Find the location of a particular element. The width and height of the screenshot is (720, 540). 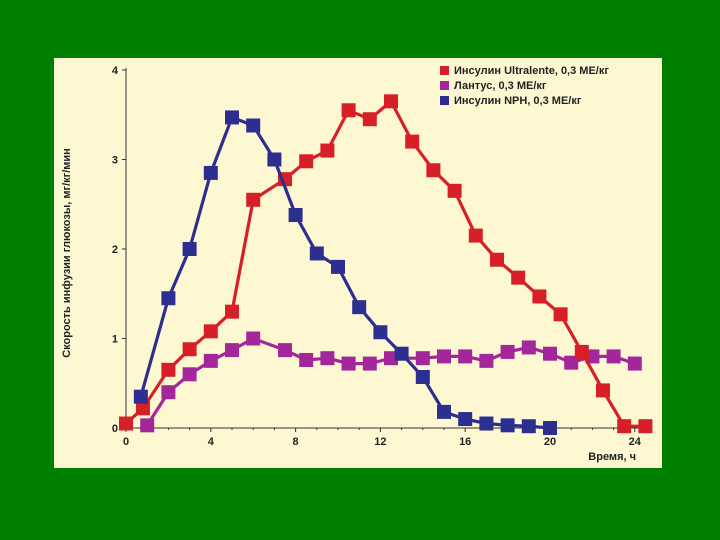

y-tick-label: 3 is located at coordinates (115, 161).